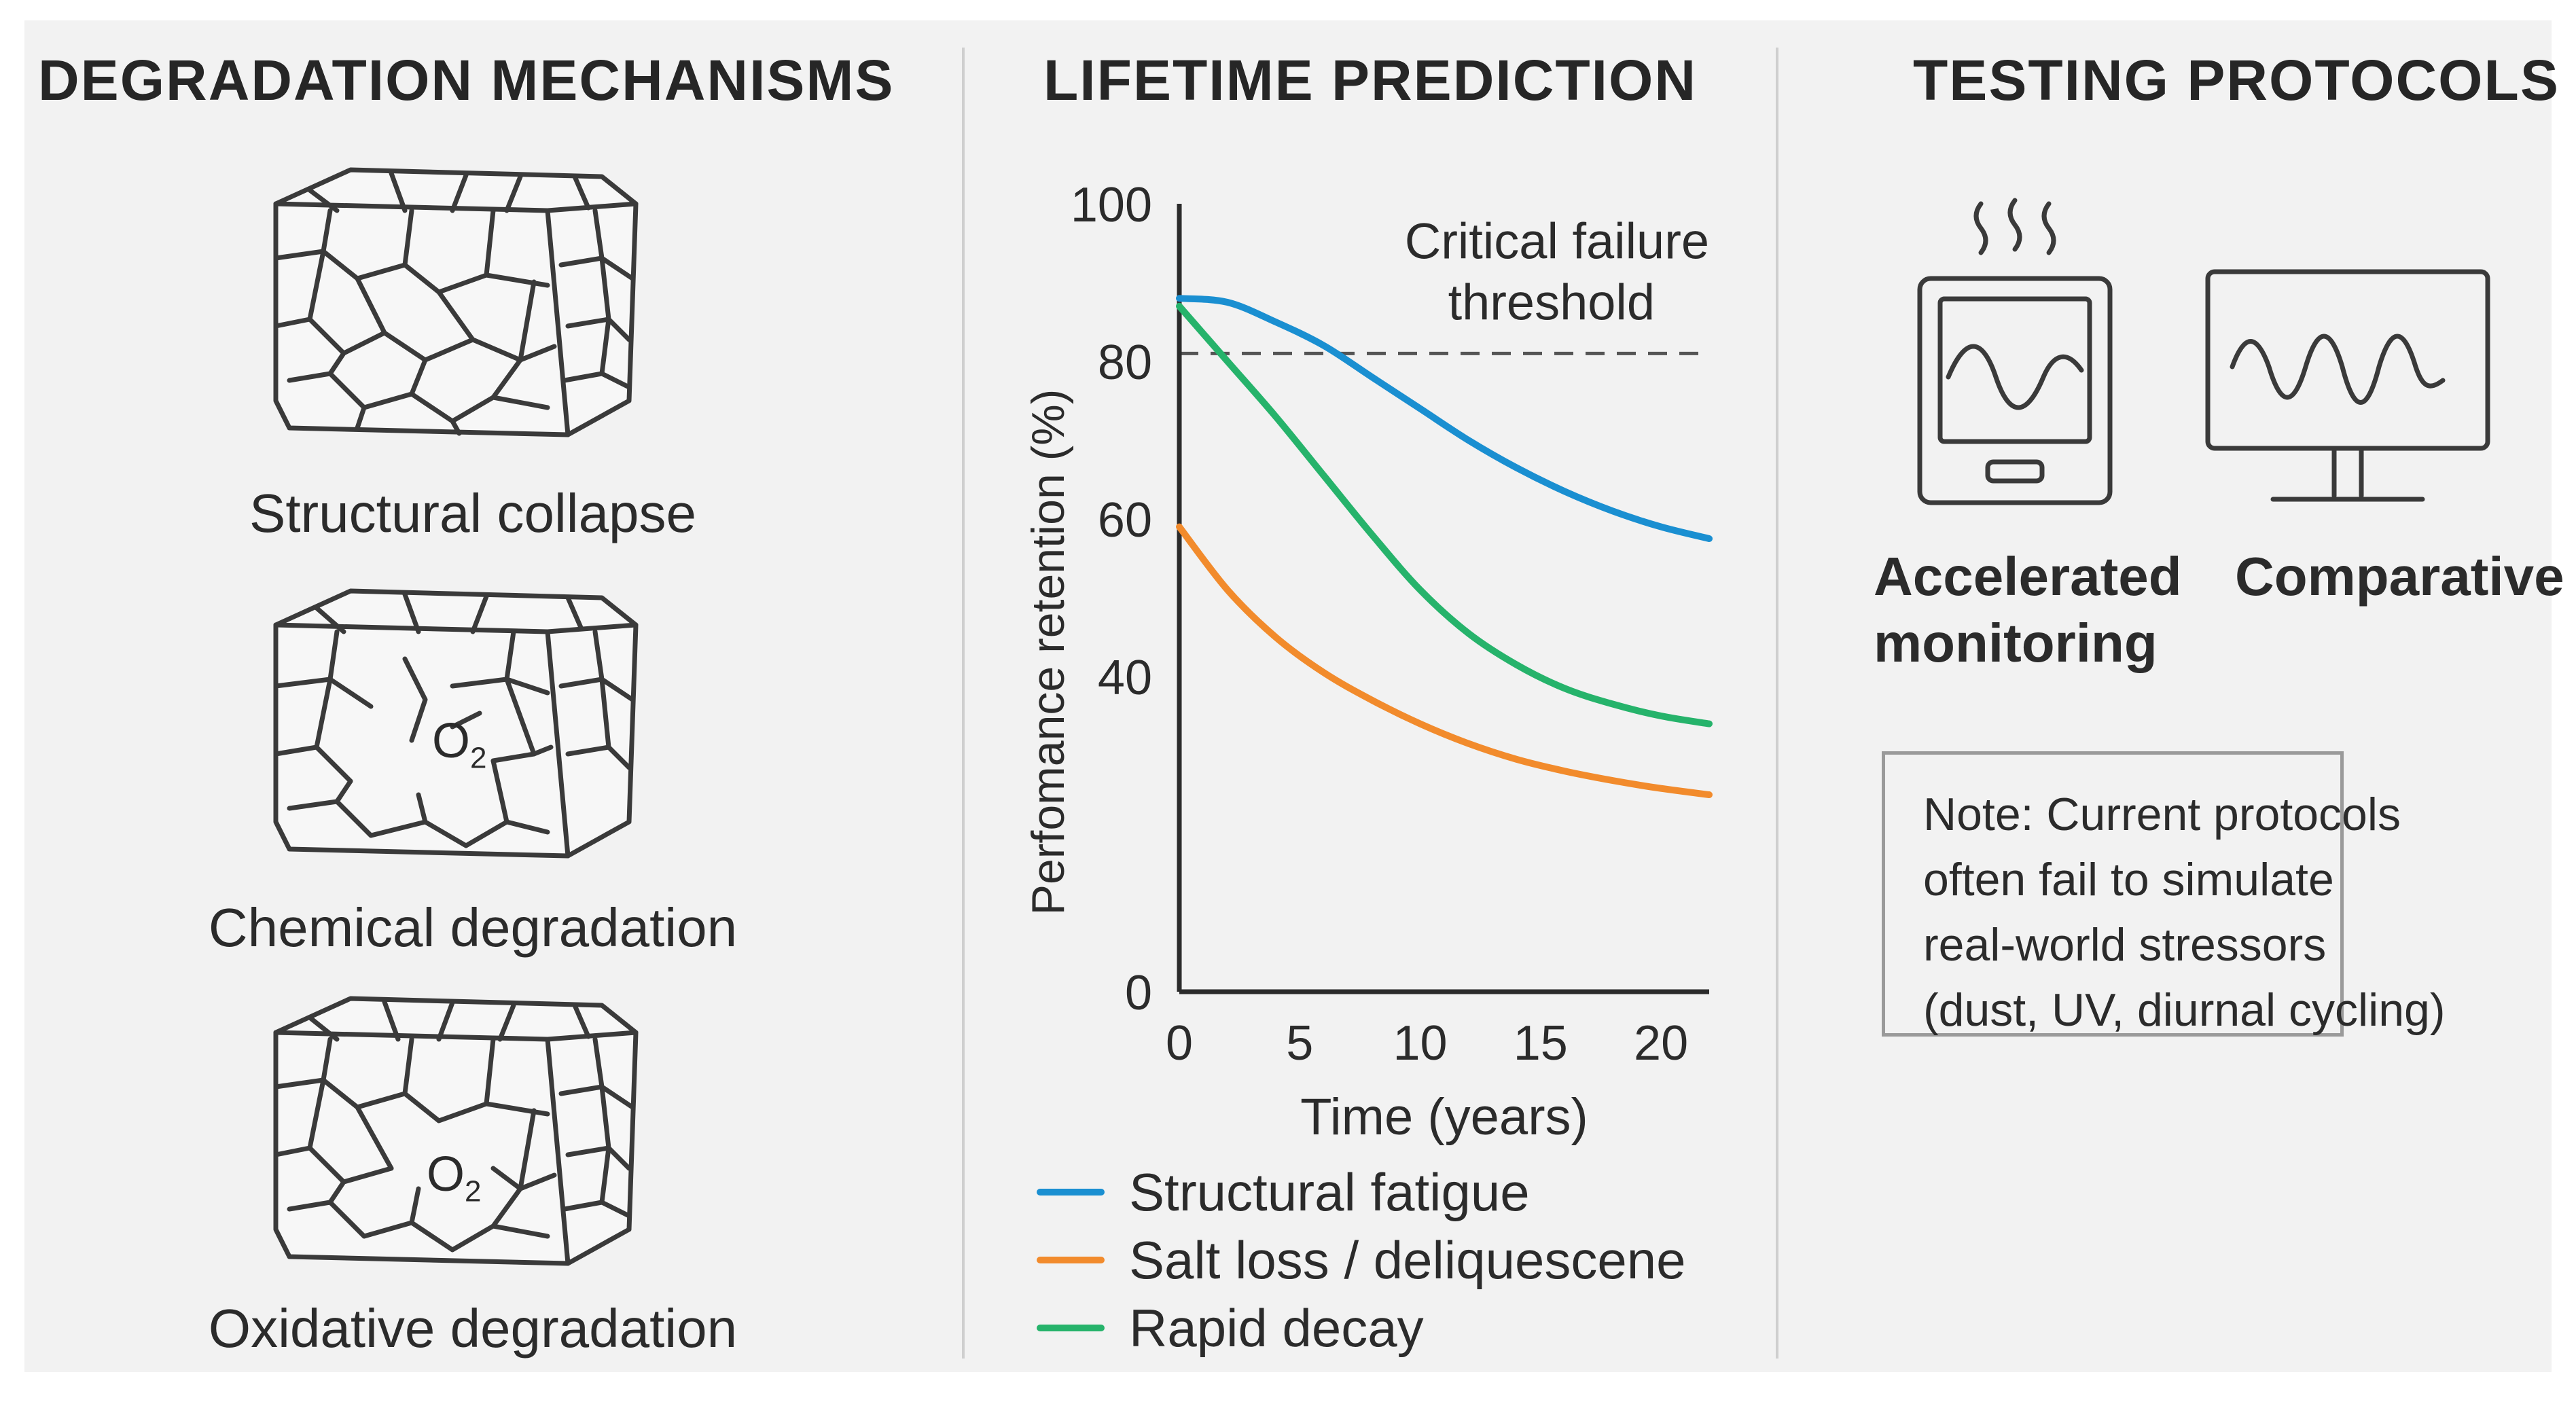 This screenshot has height=1402, width=2576. I want to click on note-line: (dust, UV, diurnal cycling), so click(2184, 1010).